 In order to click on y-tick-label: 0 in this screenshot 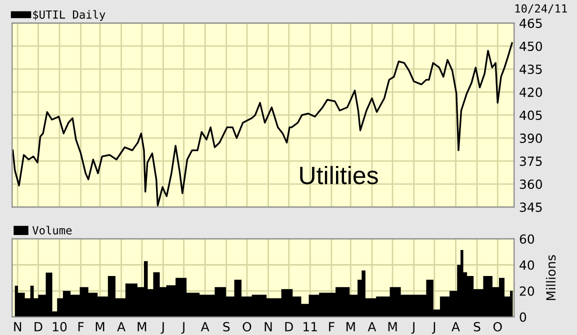, I will do `click(523, 317)`.